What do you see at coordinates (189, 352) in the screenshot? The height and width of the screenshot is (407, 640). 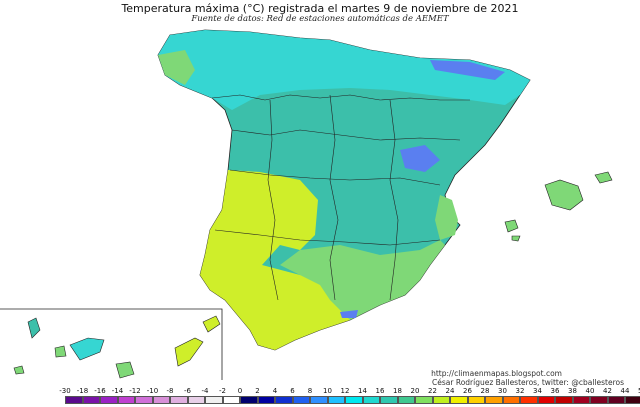 I see `fuerteventura-island` at bounding box center [189, 352].